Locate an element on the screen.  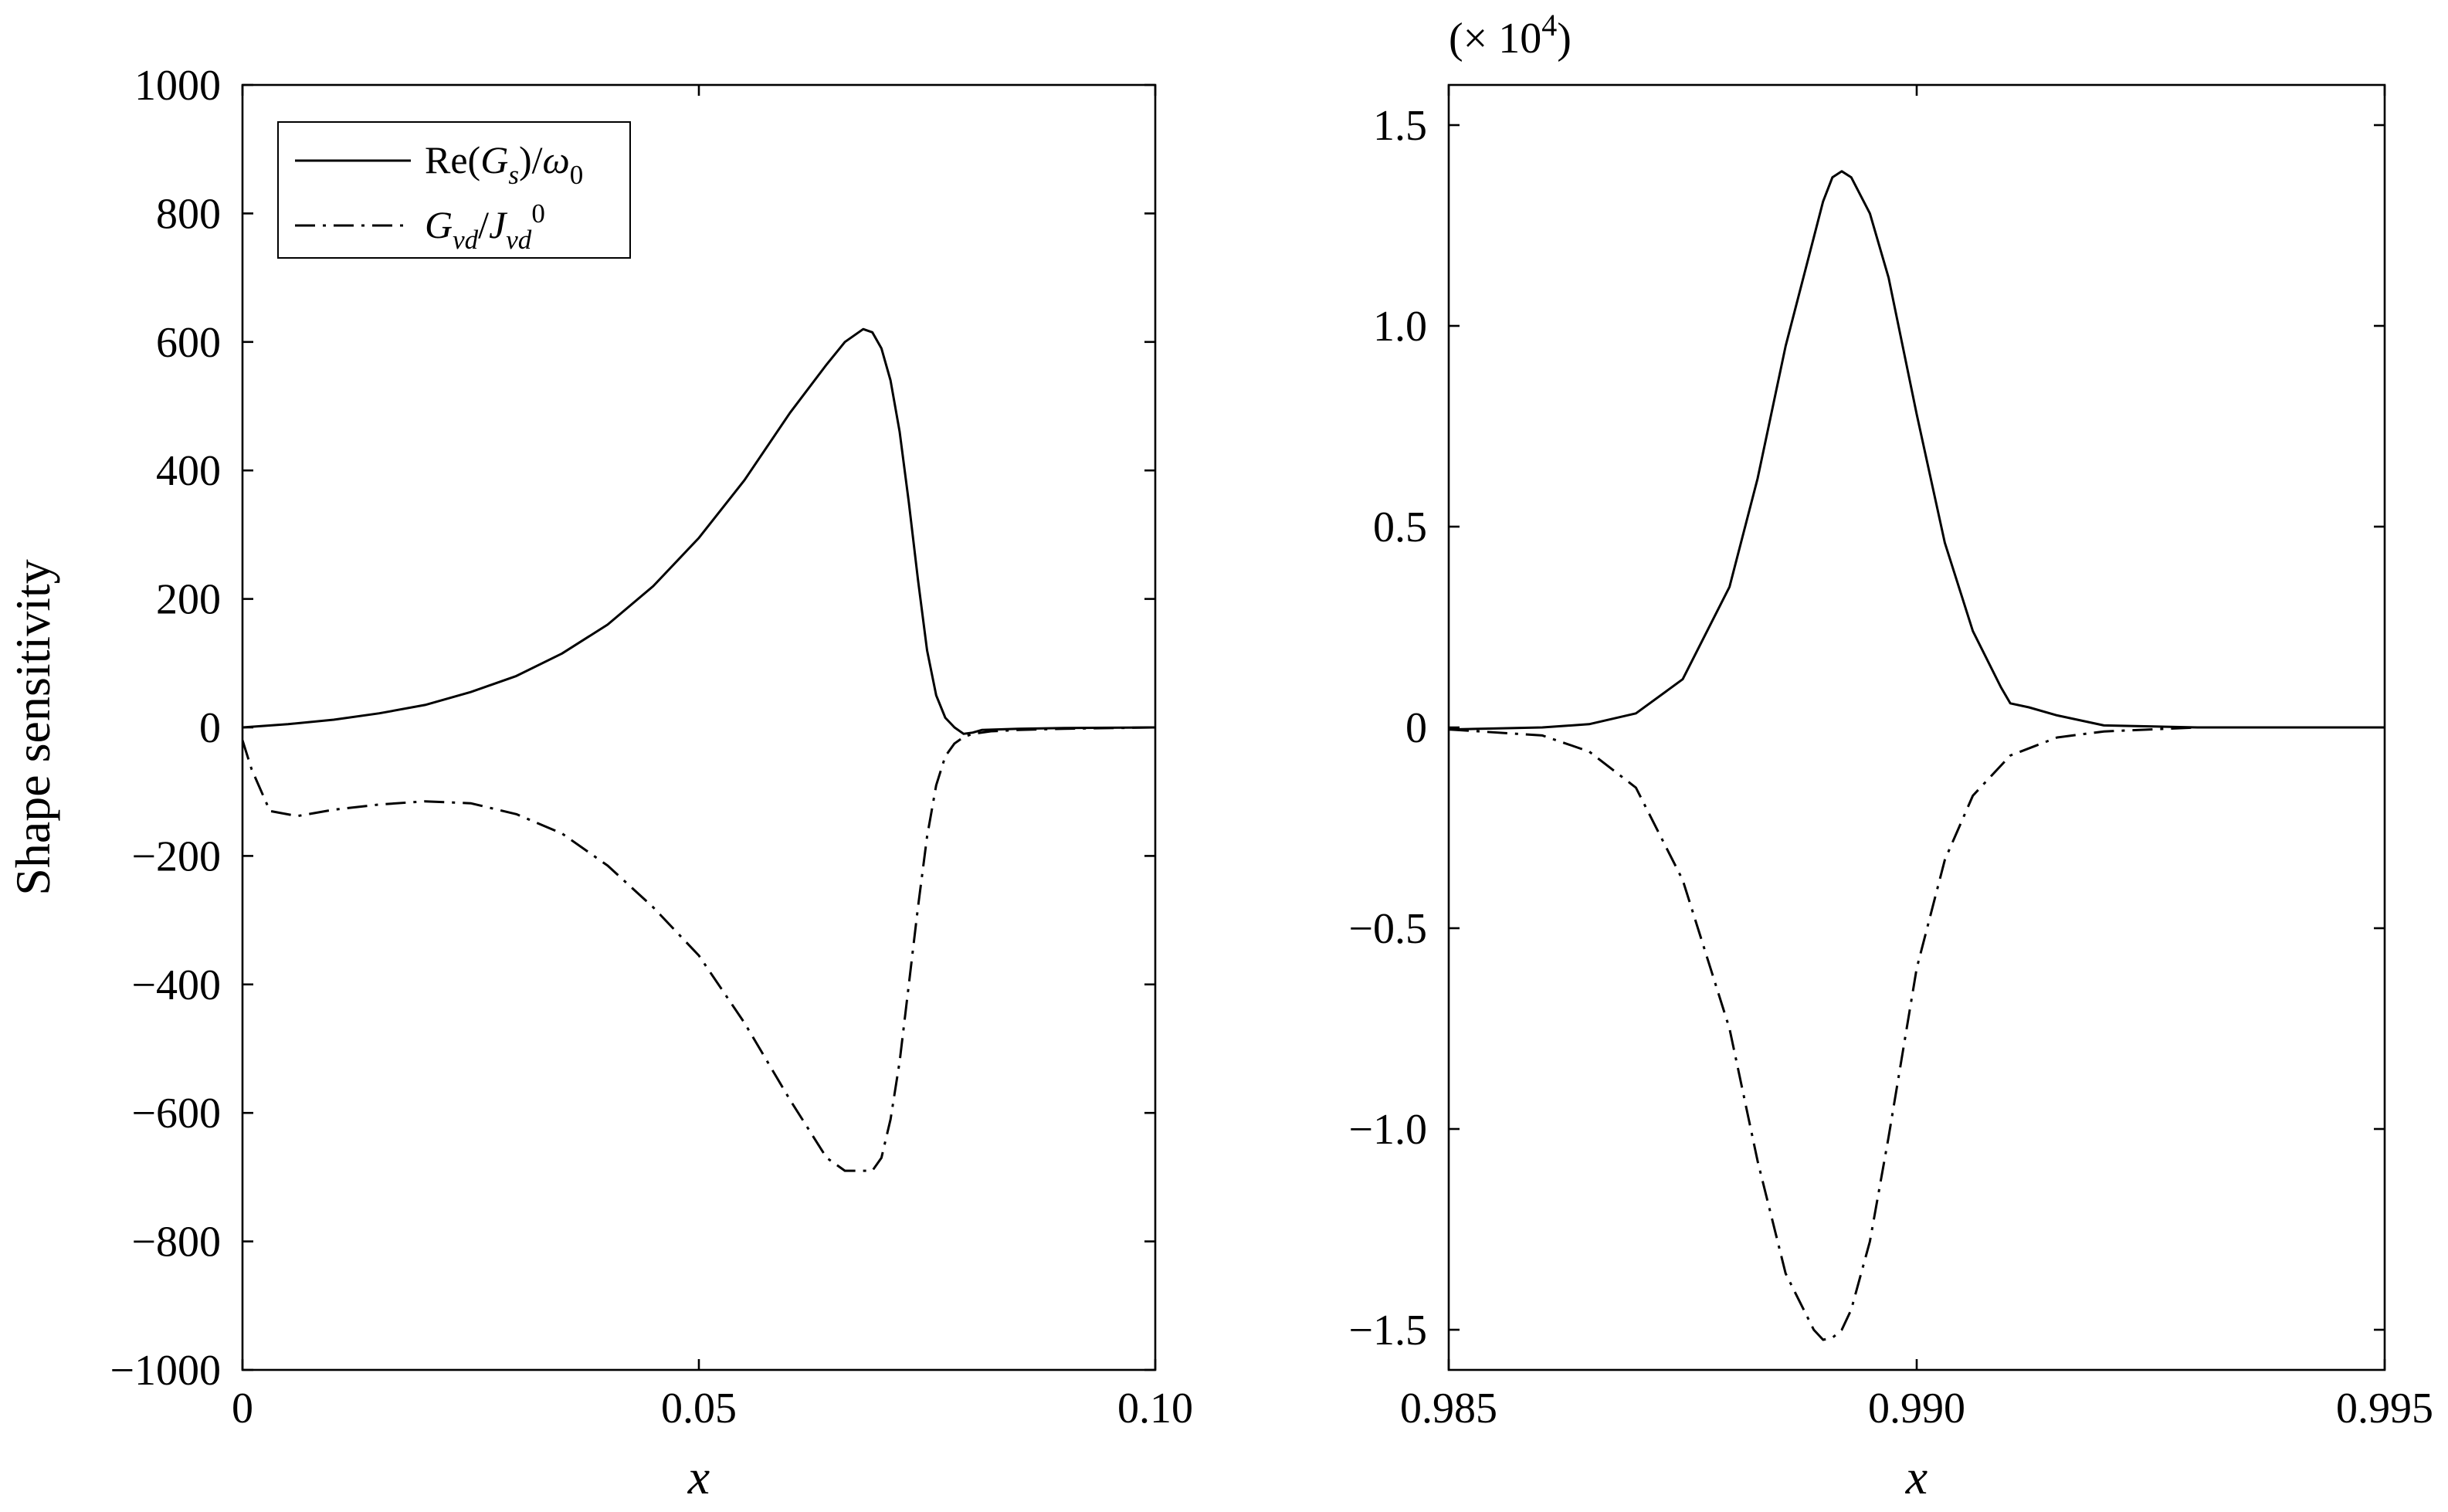
y-tick-label: 600 is located at coordinates (189, 343).